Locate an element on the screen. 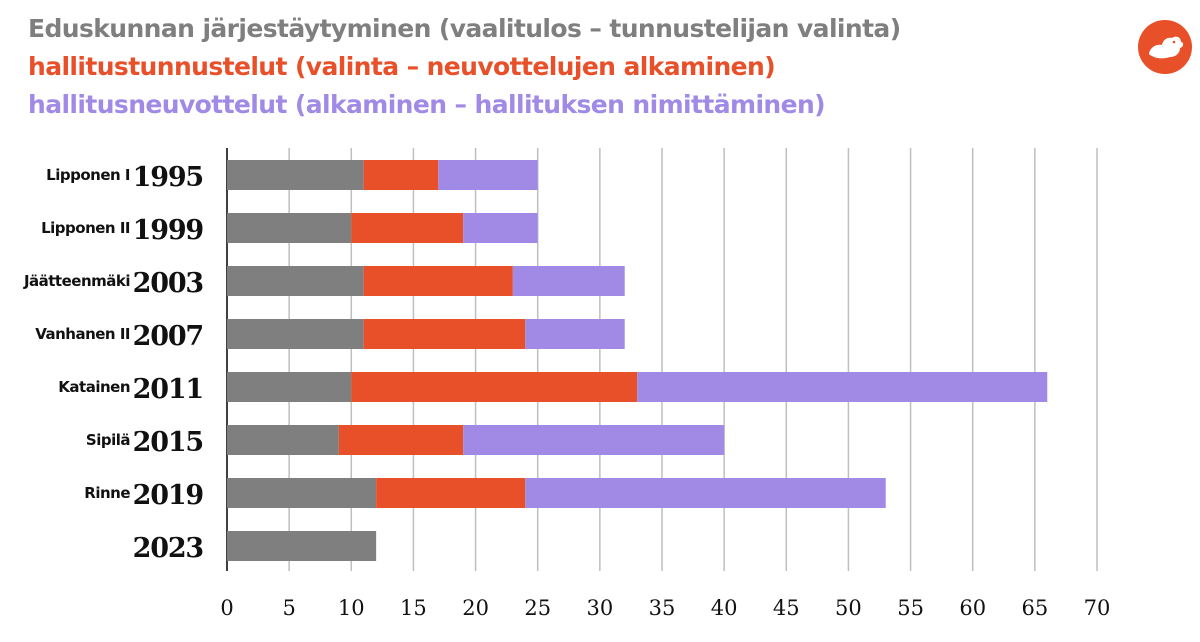 This screenshot has width=1200, height=642. x-tick-label: 60 is located at coordinates (972, 608).